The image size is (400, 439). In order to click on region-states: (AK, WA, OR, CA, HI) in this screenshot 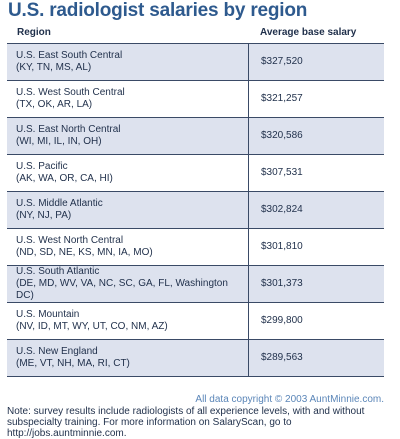, I will do `click(64, 178)`.